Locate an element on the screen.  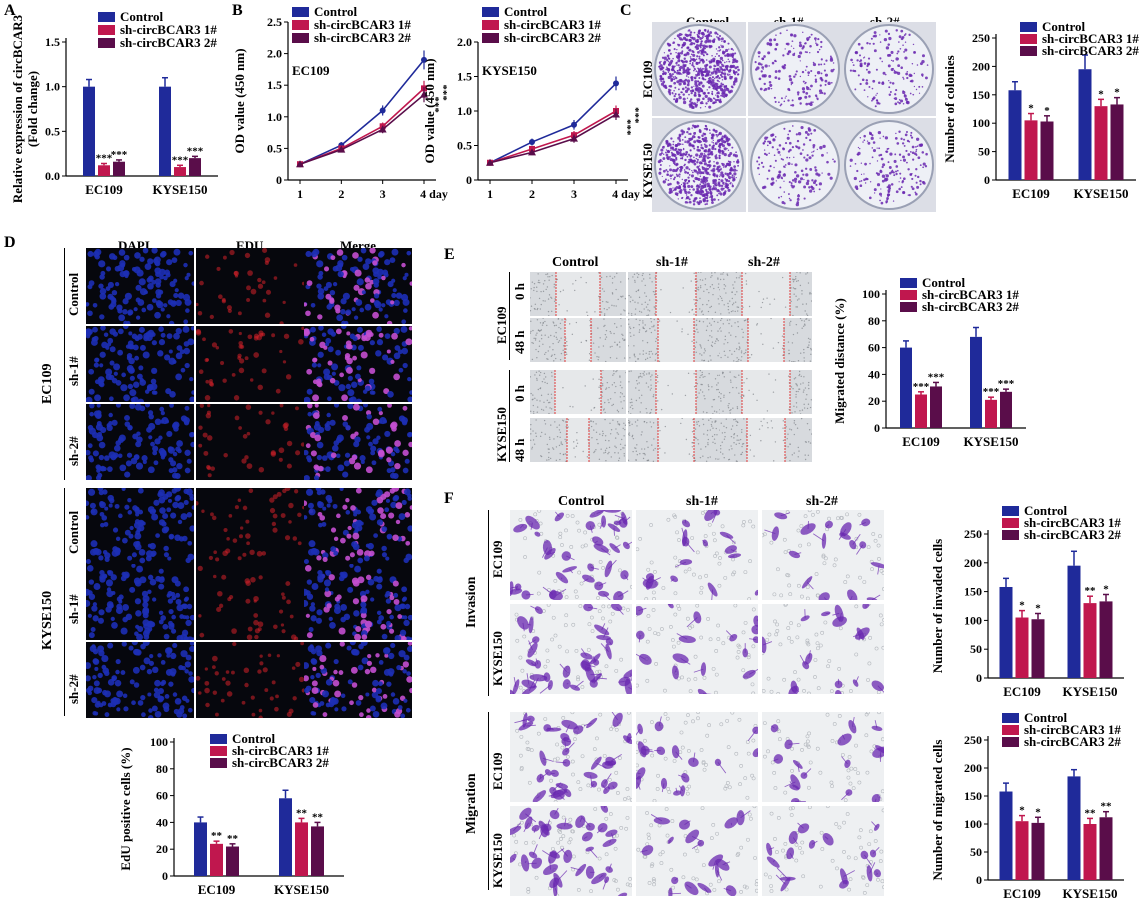
y-axis-label-line: Migrated distance (%) is located at coordinates (839, 361).